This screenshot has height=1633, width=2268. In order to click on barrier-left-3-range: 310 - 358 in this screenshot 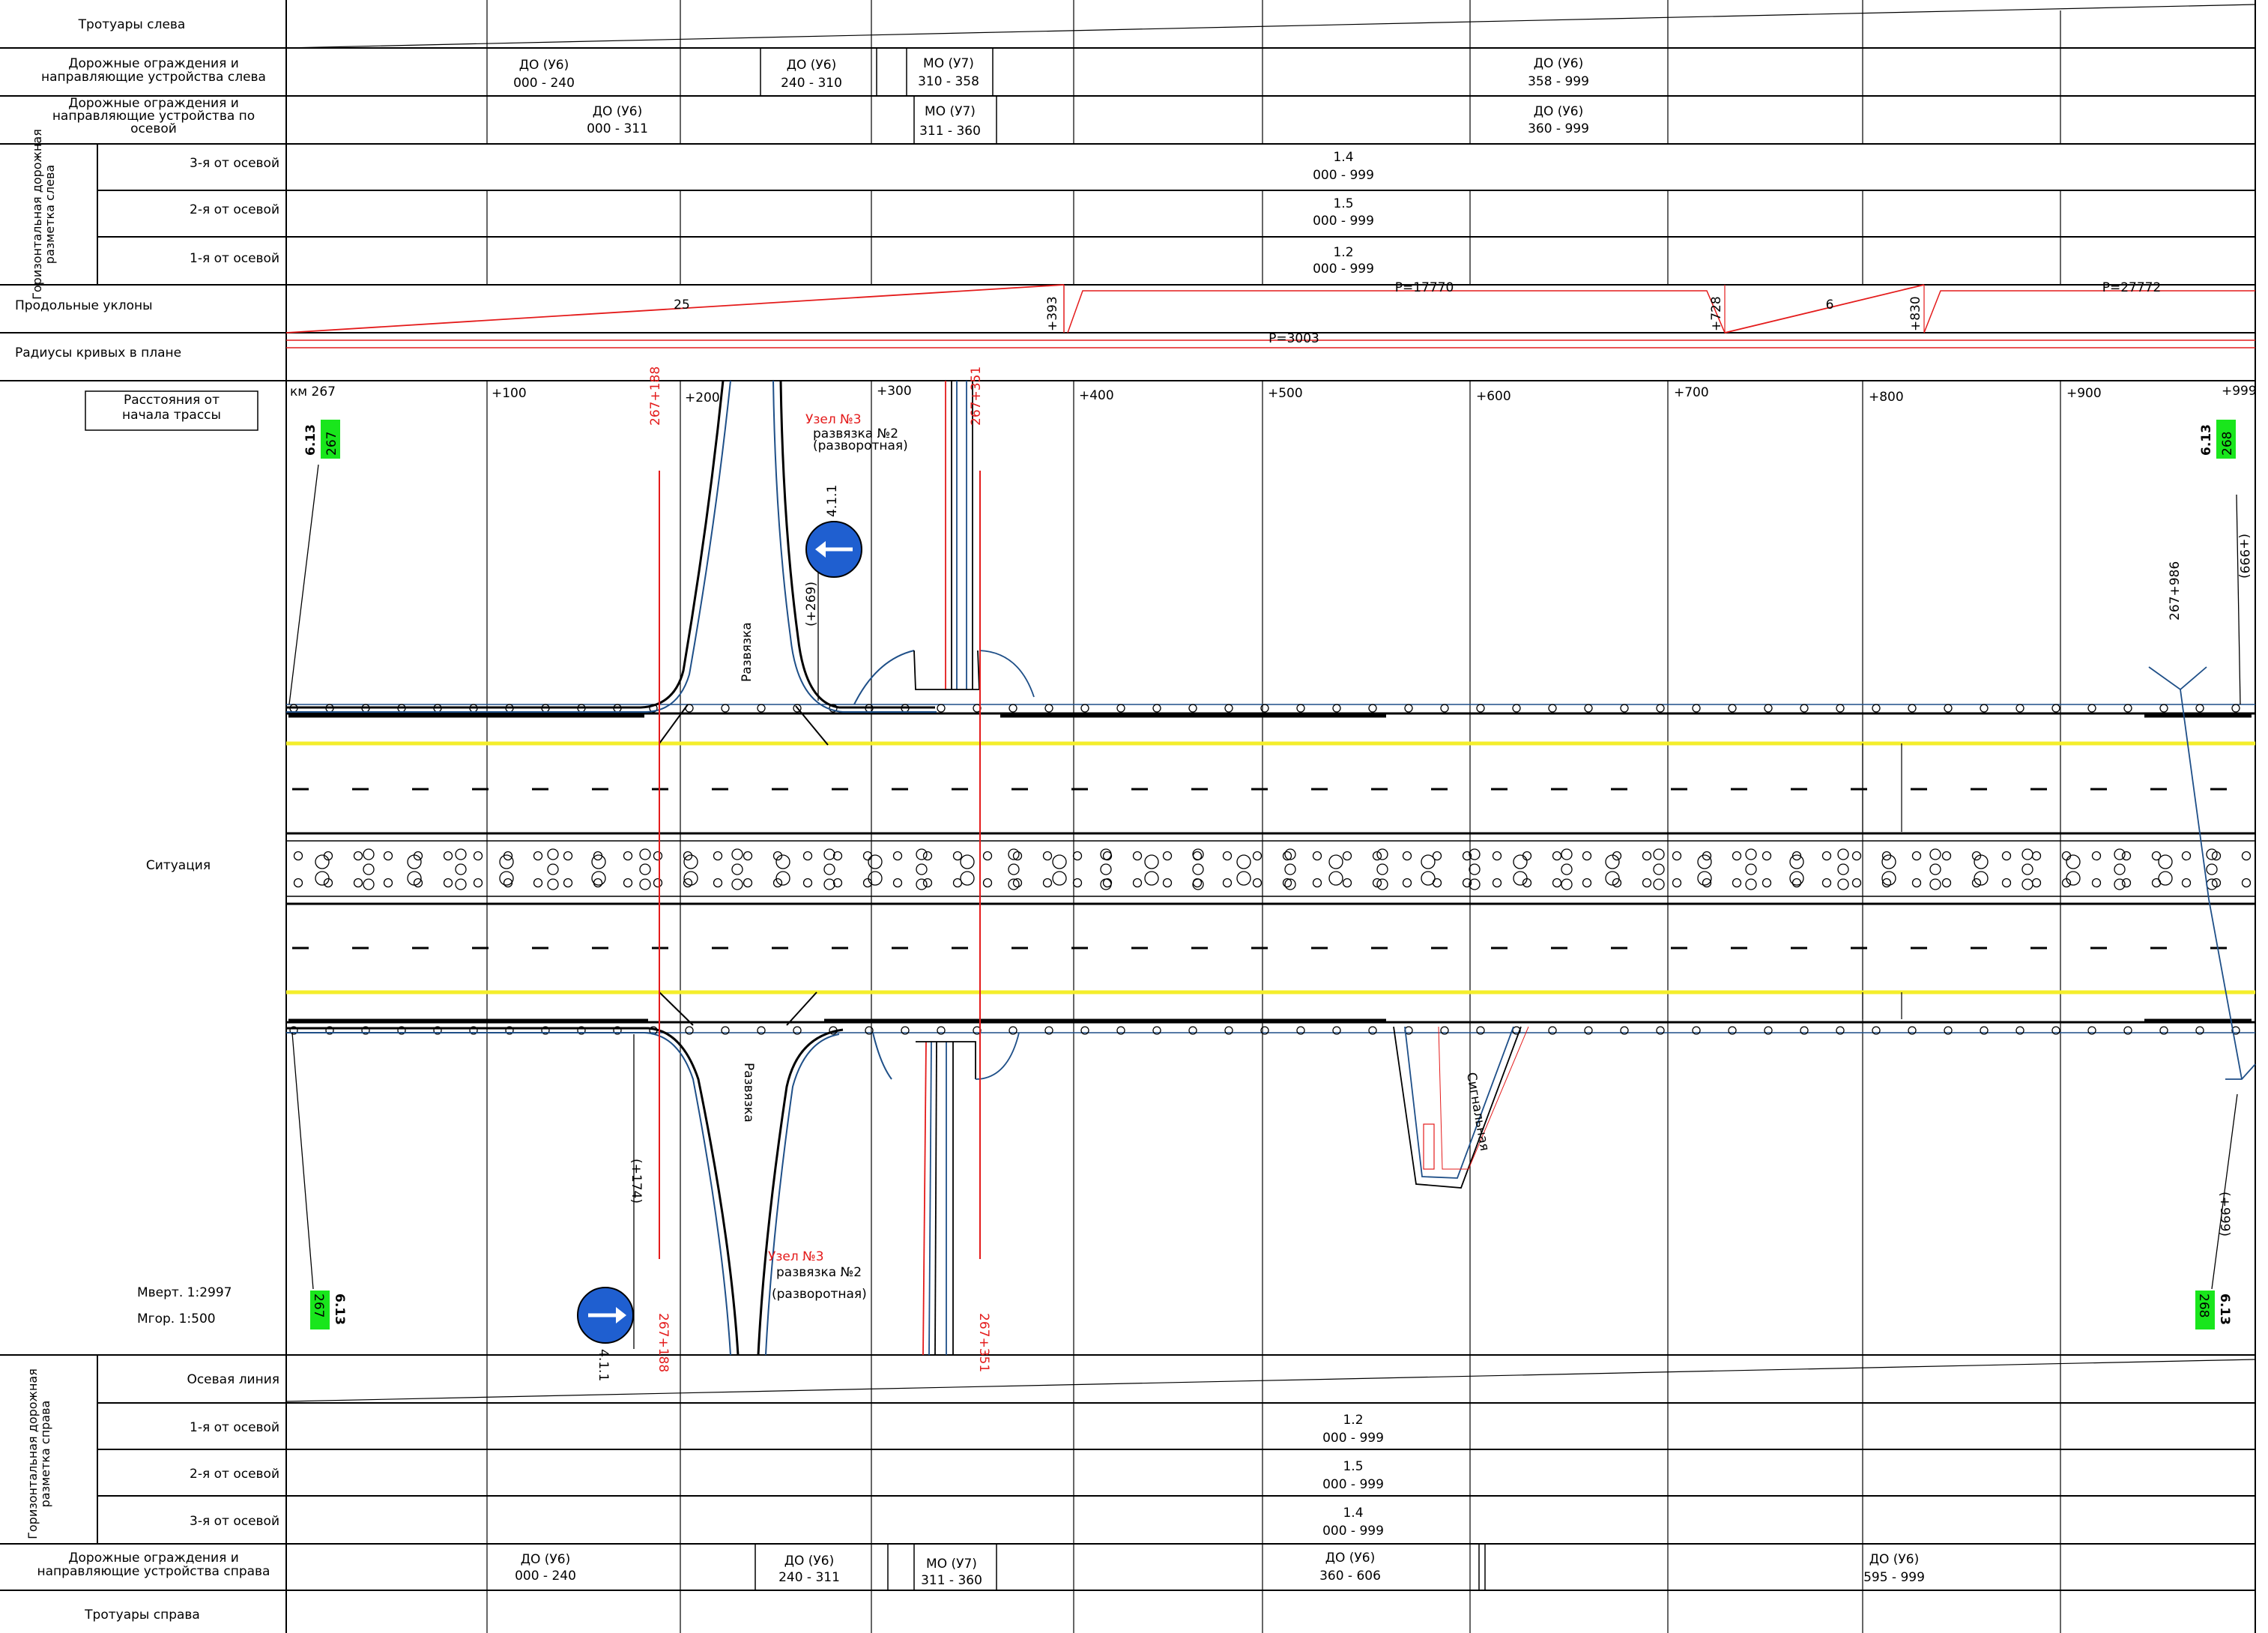, I will do `click(948, 81)`.